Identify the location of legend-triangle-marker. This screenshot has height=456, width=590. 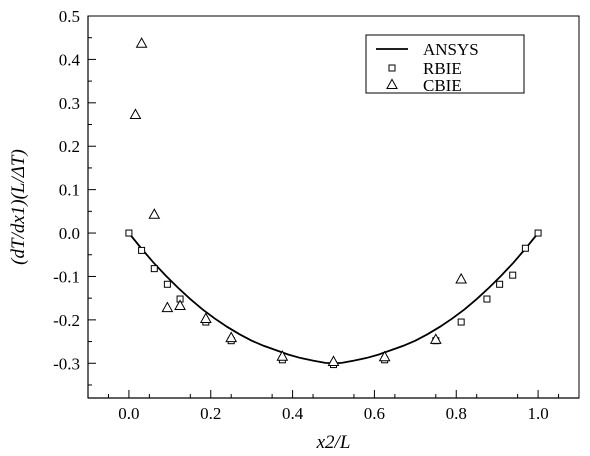
(392, 83).